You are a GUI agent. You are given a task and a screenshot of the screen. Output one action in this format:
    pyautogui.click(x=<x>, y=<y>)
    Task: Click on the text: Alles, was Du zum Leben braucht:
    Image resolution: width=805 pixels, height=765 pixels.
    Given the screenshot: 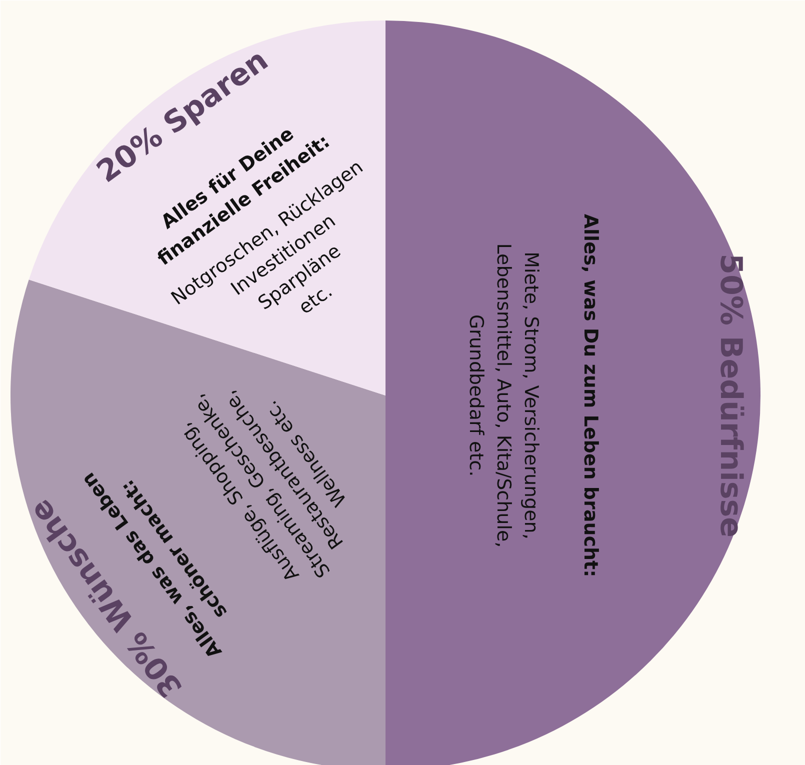 What is the action you would take?
    pyautogui.click(x=591, y=396)
    